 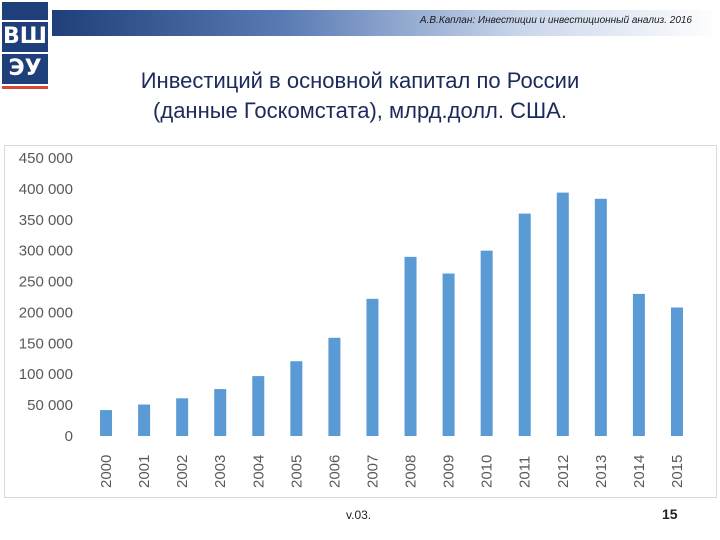 I want to click on x-tick-label: 2009, so click(x=449, y=471).